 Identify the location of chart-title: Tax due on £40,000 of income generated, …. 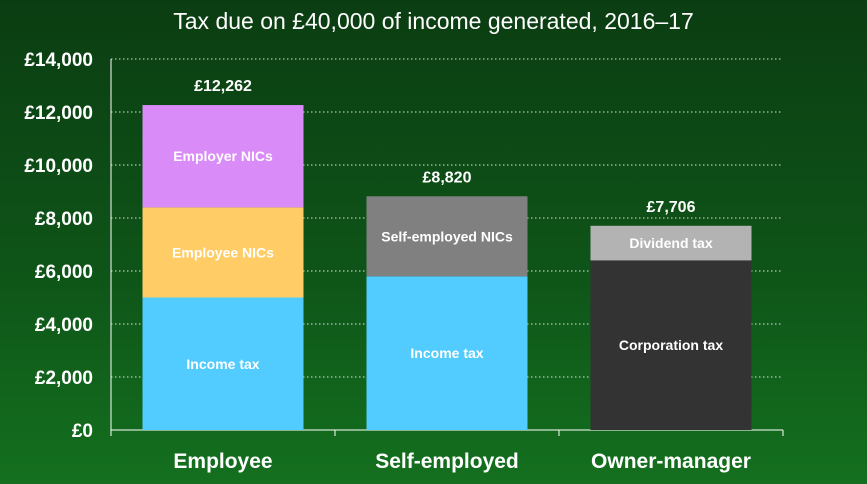
(433, 21).